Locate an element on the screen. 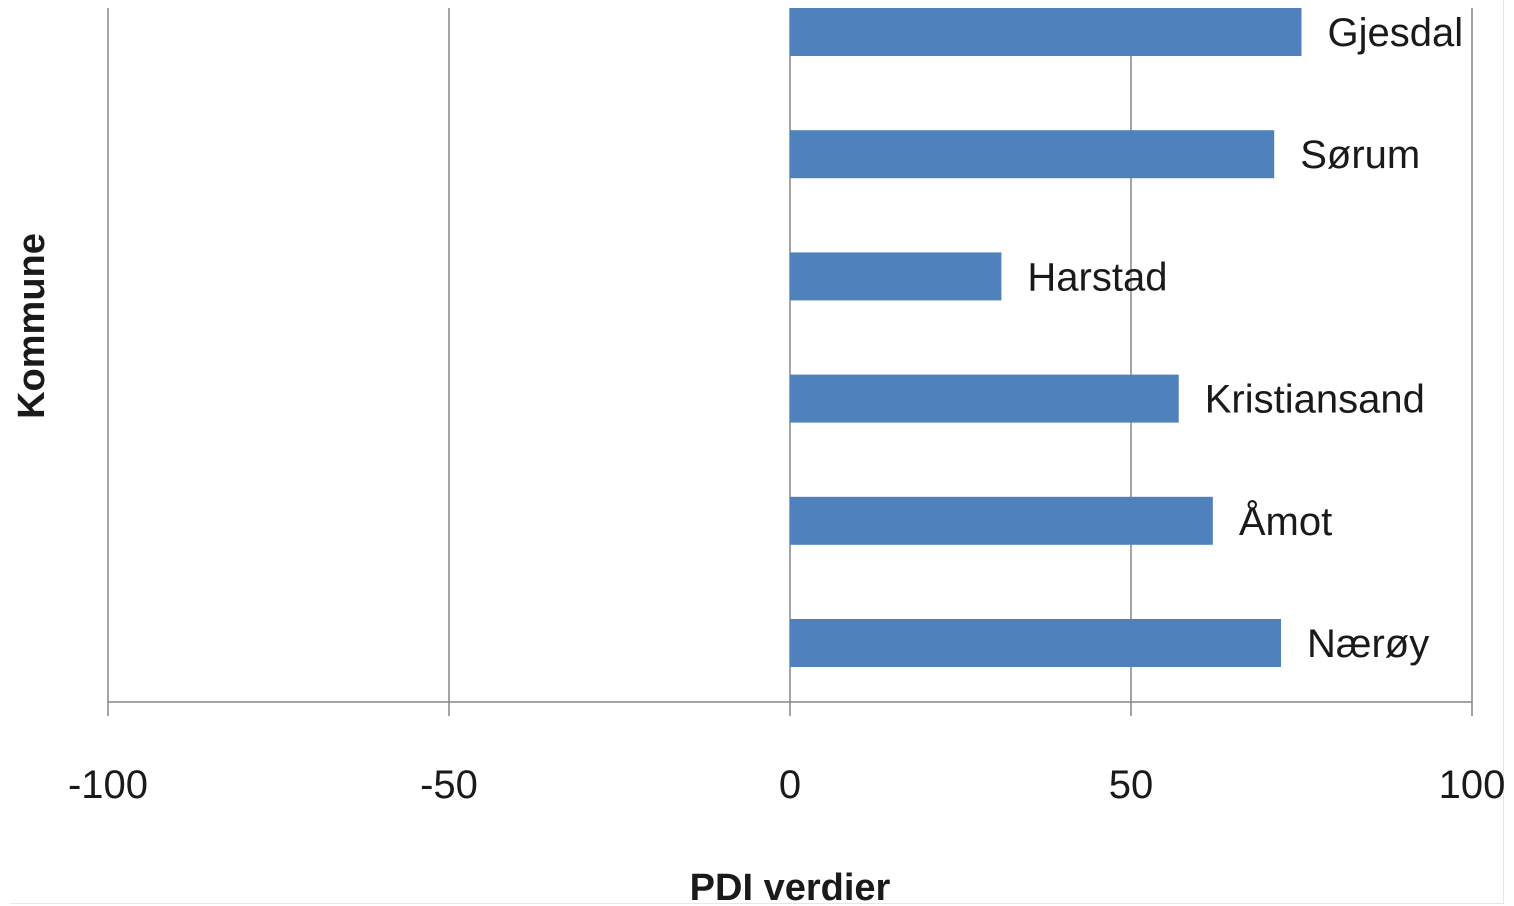 The width and height of the screenshot is (1514, 906). bar-harstad is located at coordinates (896, 276).